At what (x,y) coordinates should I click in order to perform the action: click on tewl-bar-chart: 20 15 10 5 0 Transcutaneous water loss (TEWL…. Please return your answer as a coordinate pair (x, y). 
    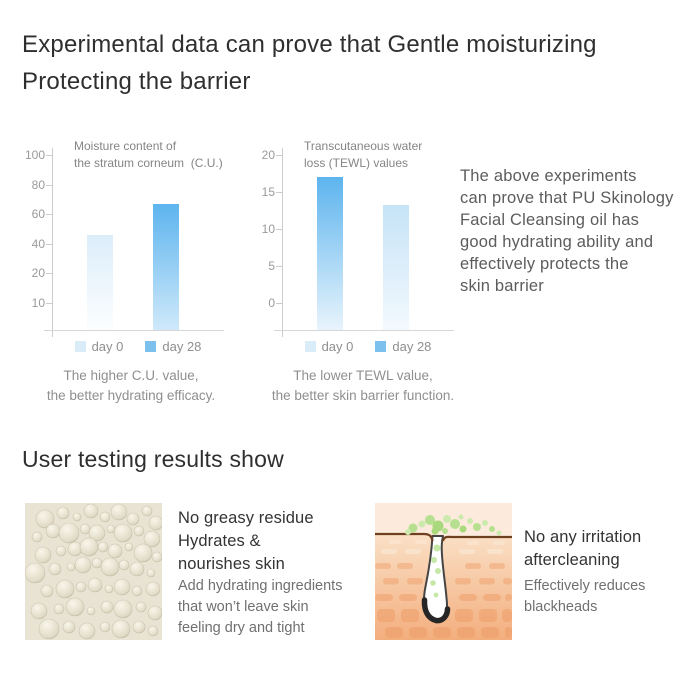
    Looking at the image, I should click on (361, 253).